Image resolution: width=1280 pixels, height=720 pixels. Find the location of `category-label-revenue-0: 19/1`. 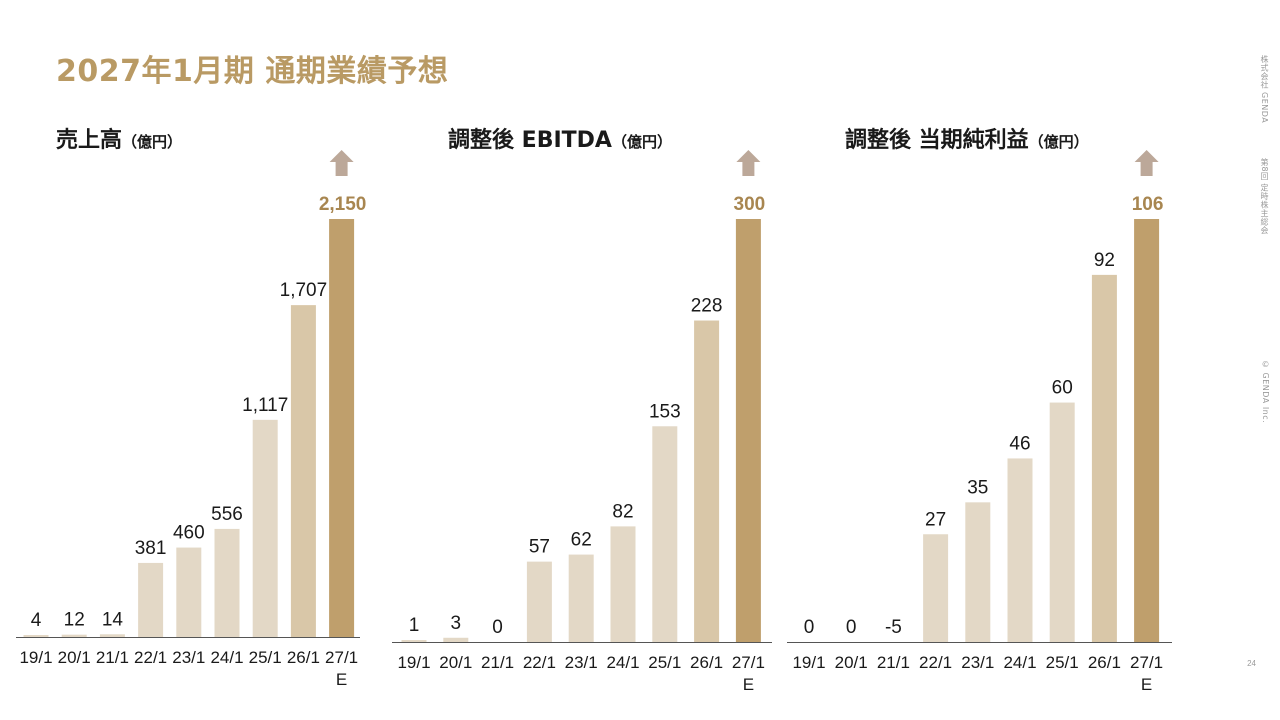

category-label-revenue-0: 19/1 is located at coordinates (35, 657).